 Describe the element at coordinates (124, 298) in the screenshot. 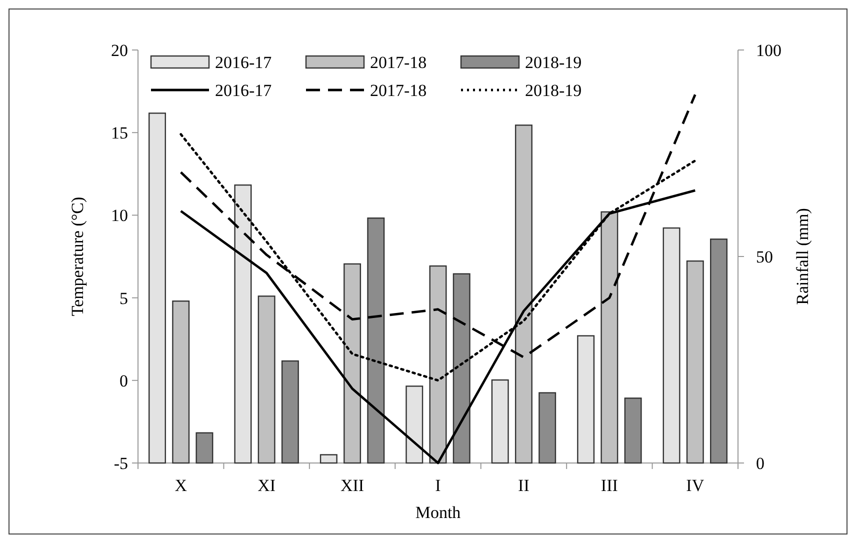

I see `y-tick-label: 5` at that location.